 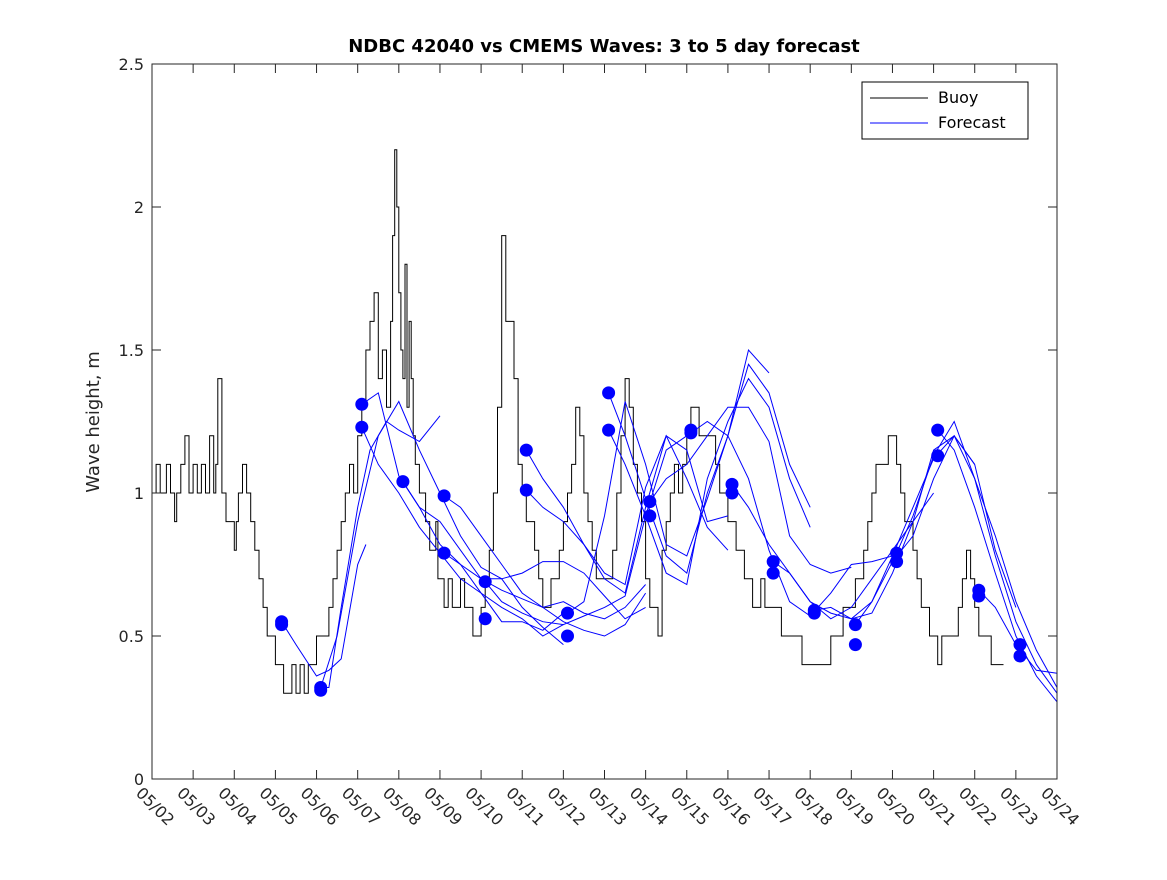 I want to click on legend-buoy-label: Buoy, so click(x=958, y=97).